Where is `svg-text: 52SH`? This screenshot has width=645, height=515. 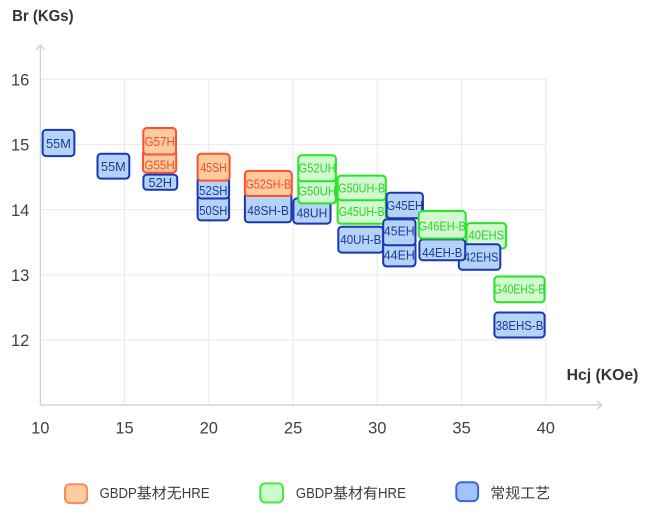
svg-text: 52SH is located at coordinates (213, 190).